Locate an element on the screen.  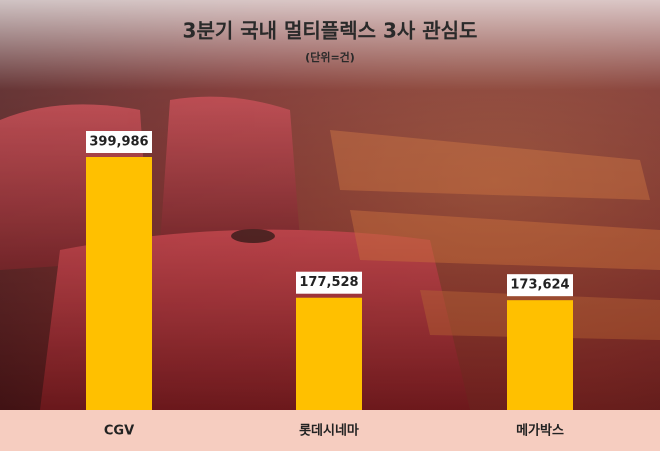
chart-title: 3분기 국내 멀티플렉스 3사 관심도 is located at coordinates (330, 31).